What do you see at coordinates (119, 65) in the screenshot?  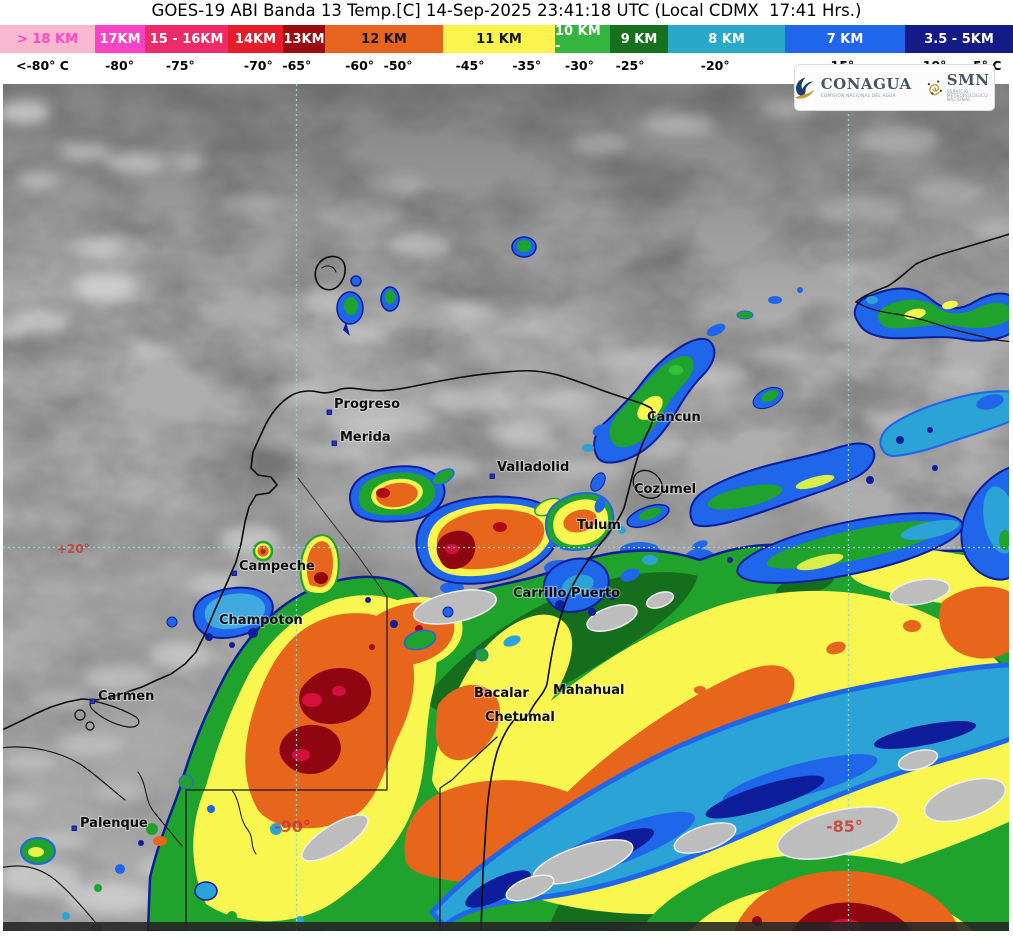 I see `temp-tick: -80°` at bounding box center [119, 65].